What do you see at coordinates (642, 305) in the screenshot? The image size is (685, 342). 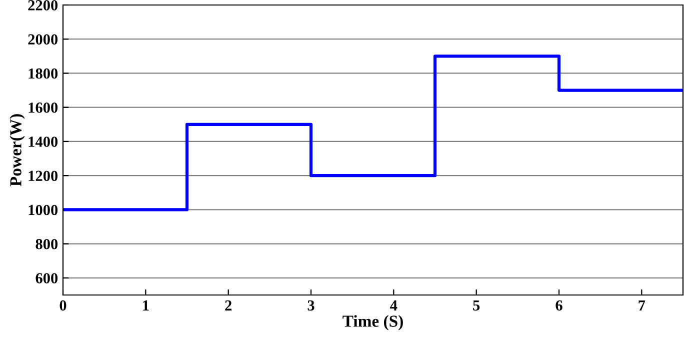 I see `x-tick-label: 7` at bounding box center [642, 305].